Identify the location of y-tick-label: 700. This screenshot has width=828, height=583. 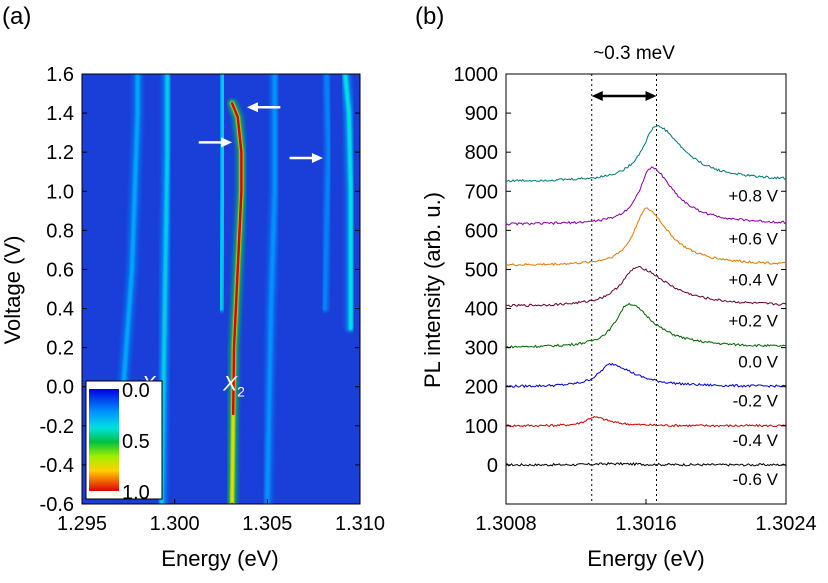
(481, 192).